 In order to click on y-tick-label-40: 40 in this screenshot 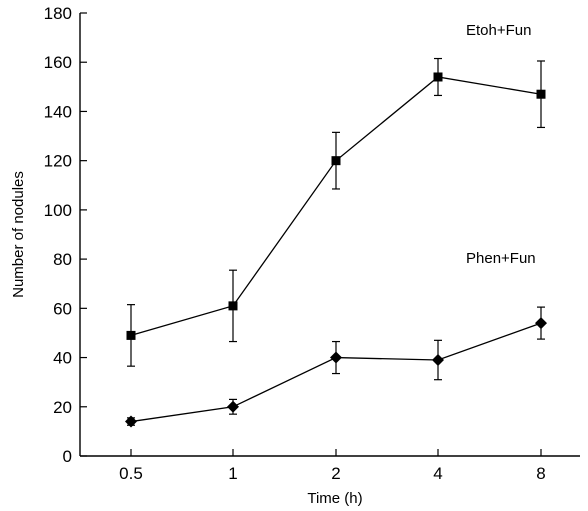, I will do `click(62, 358)`.